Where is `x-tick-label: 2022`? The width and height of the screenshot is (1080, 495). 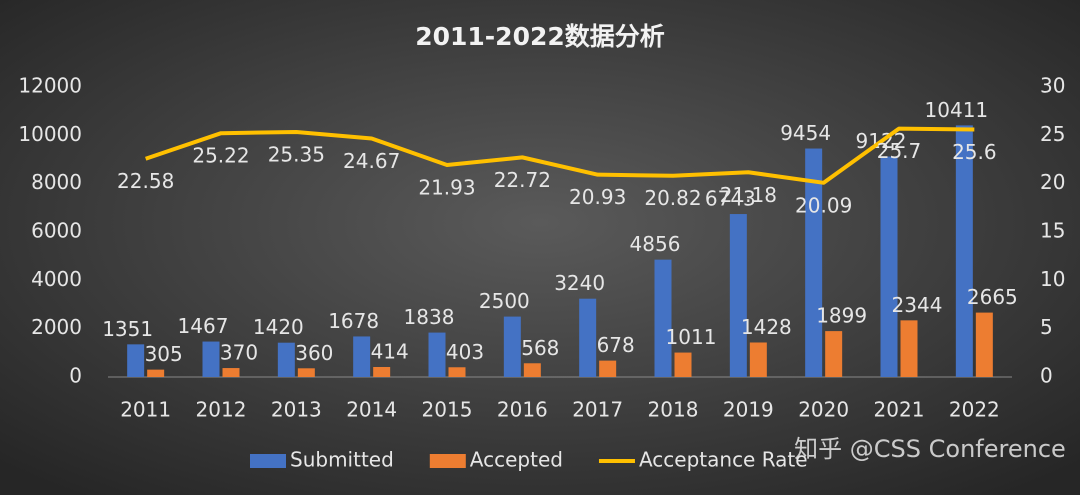 x-tick-label: 2022 is located at coordinates (974, 410).